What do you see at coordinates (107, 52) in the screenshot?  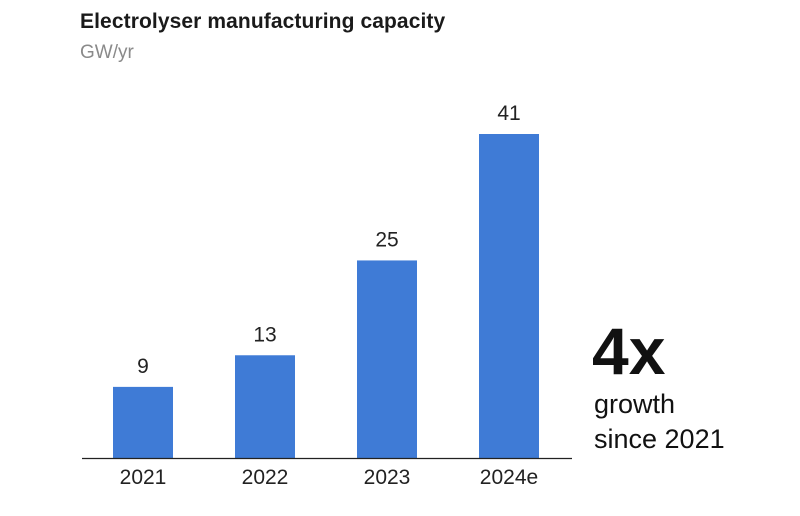 I see `chart-subtitle: GW/yr` at bounding box center [107, 52].